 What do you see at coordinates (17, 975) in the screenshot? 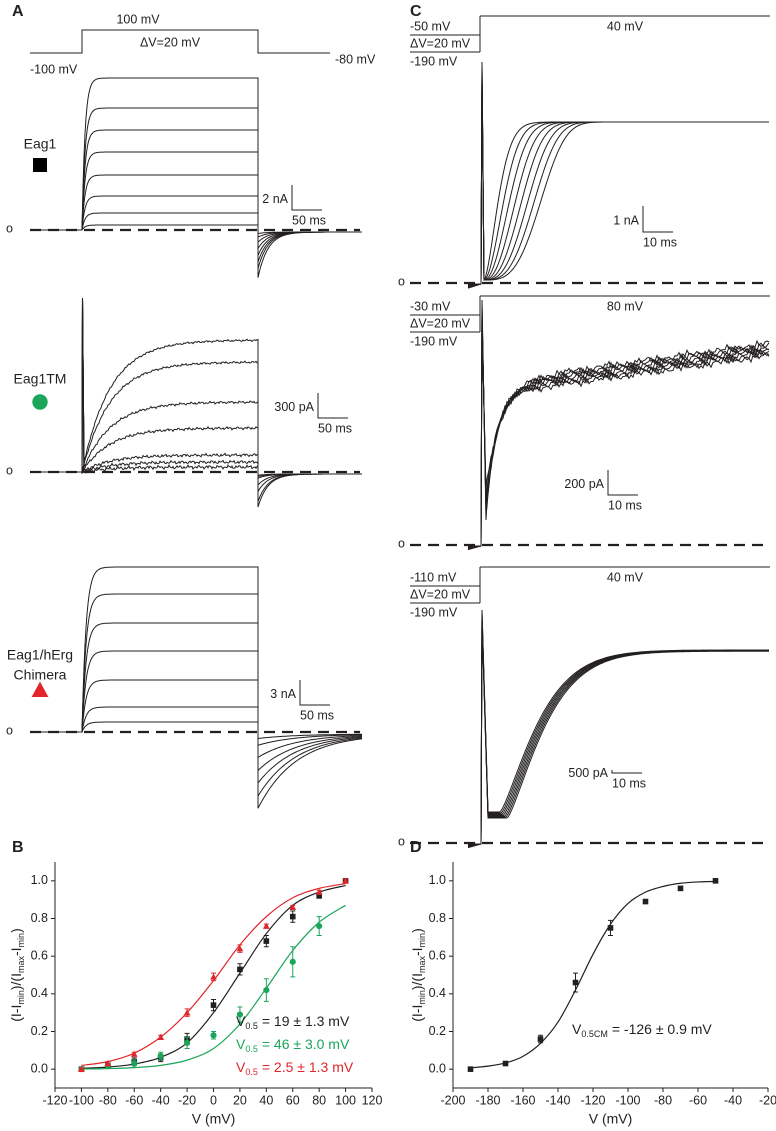
I see `y-axis-label: (I-Imin)/(Imax-Imin)` at bounding box center [17, 975].